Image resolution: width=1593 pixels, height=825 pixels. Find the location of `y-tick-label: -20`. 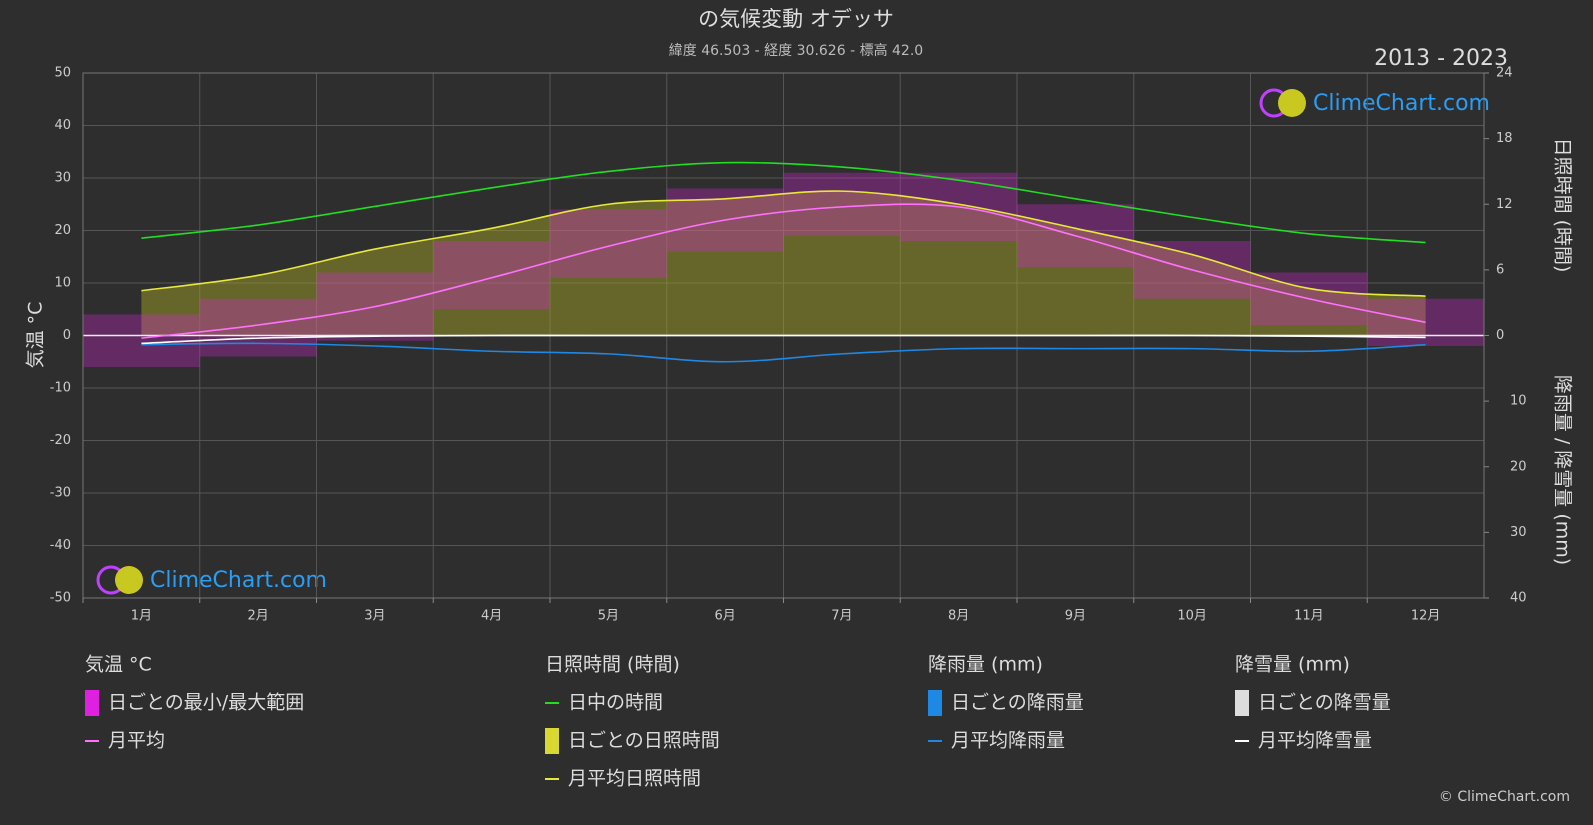

y-tick-label: -20 is located at coordinates (60, 440).